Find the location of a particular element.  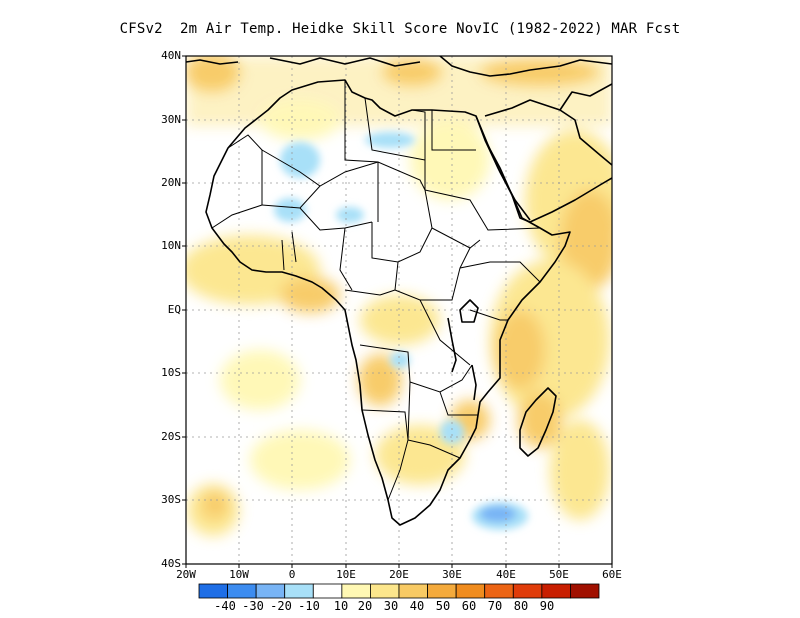

colorbar-label: 40 is located at coordinates (417, 606).